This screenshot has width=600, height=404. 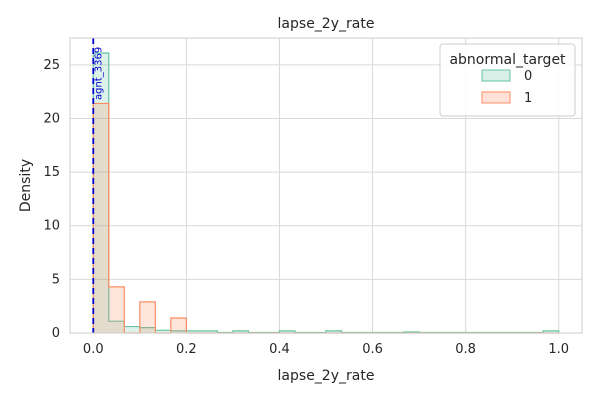 What do you see at coordinates (186, 349) in the screenshot?
I see `x-tick-label: 0.2` at bounding box center [186, 349].